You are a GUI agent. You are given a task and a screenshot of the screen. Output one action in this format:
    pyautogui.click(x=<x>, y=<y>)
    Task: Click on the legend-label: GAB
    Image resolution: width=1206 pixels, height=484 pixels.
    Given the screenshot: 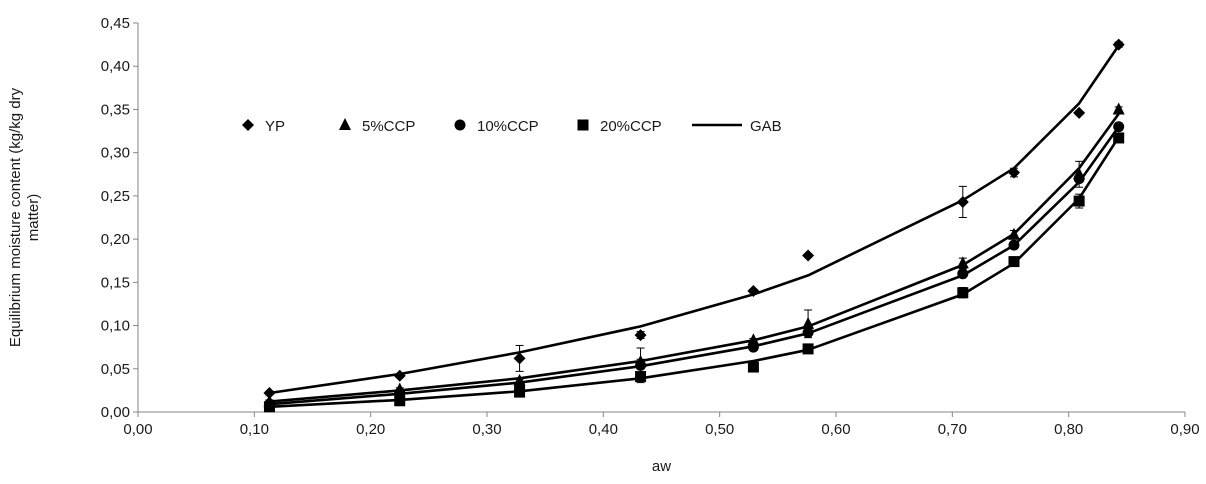 What is the action you would take?
    pyautogui.click(x=766, y=126)
    